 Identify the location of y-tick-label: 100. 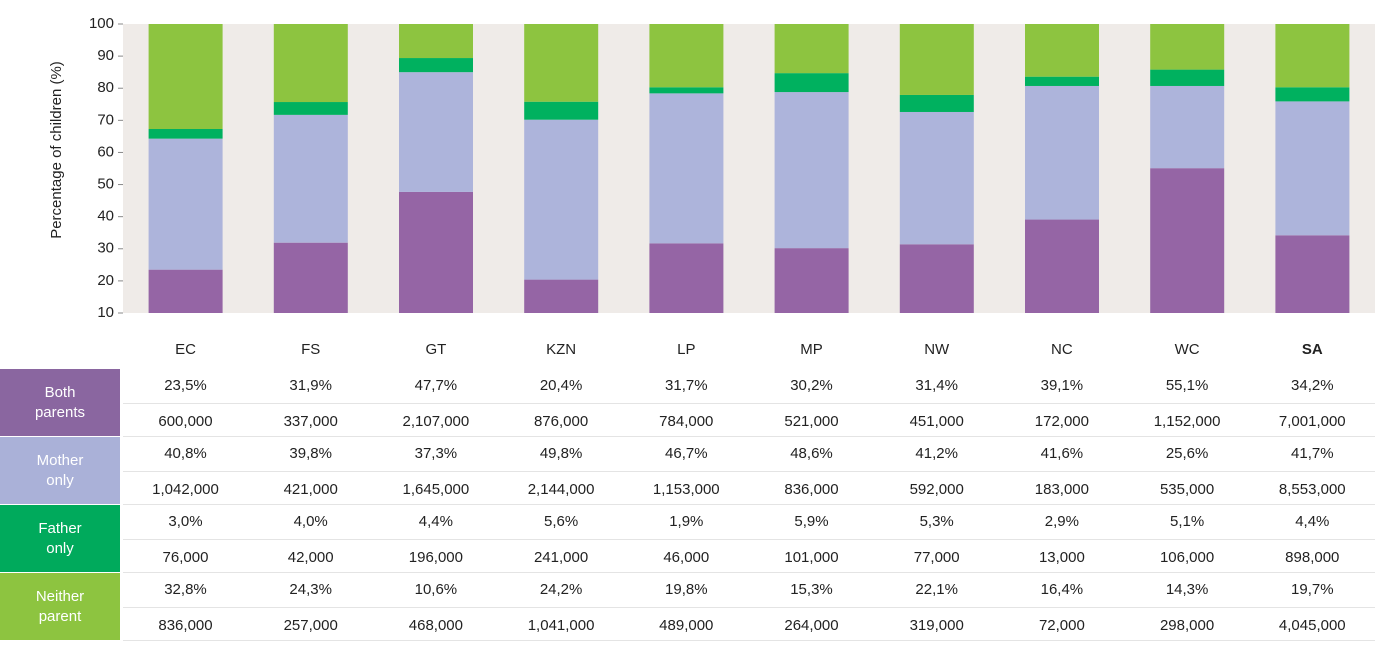
(101, 23).